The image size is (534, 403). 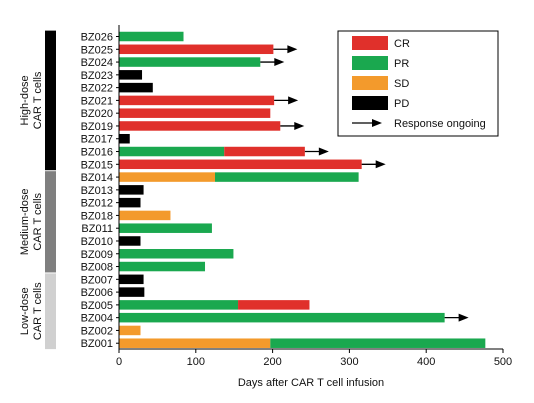 I want to click on legend-entry-pr: PR, so click(x=380, y=63).